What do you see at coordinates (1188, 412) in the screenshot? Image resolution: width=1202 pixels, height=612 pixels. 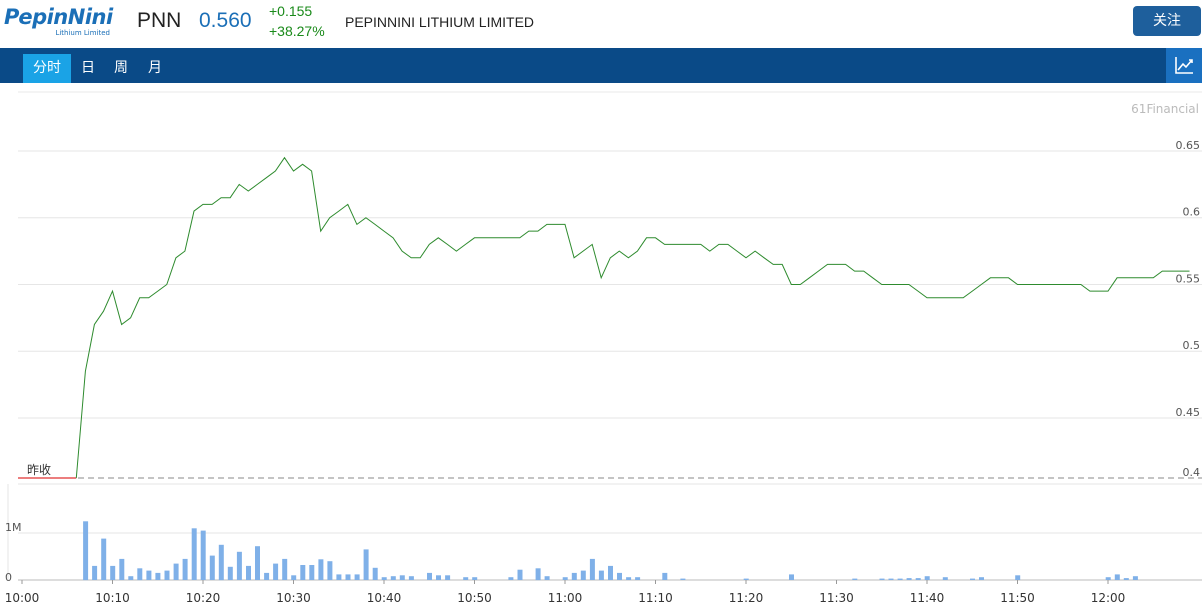 I see `price-tick-label: 0.45` at bounding box center [1188, 412].